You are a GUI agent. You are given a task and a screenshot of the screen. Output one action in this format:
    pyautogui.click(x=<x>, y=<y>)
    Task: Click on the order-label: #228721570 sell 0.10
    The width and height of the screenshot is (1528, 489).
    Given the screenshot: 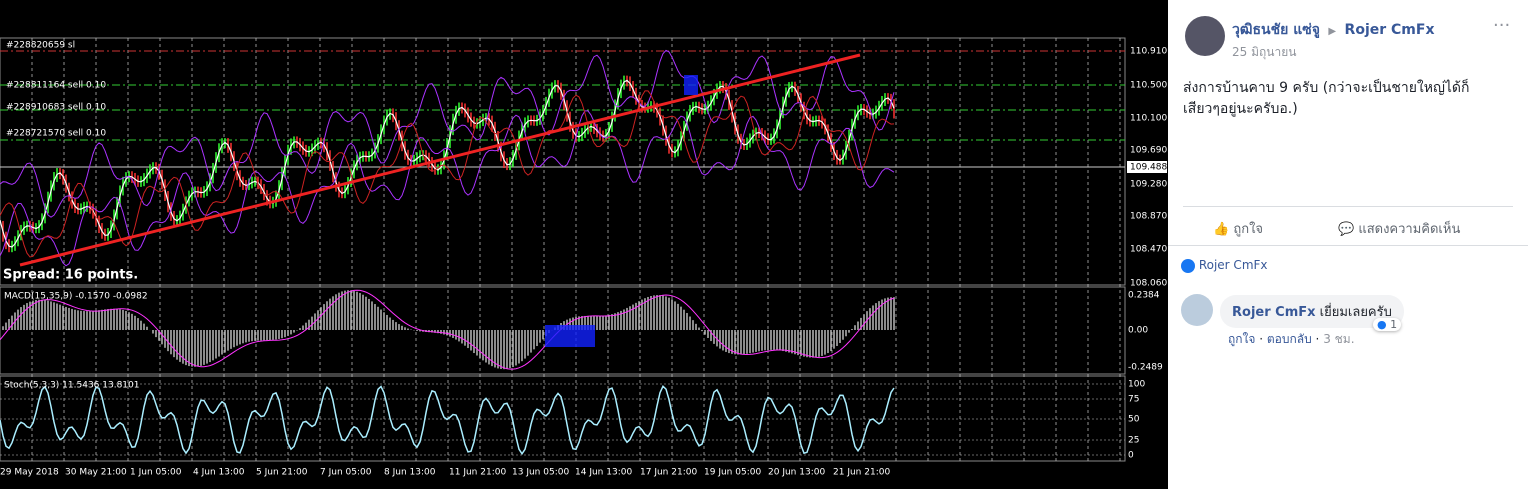 What is the action you would take?
    pyautogui.click(x=56, y=134)
    